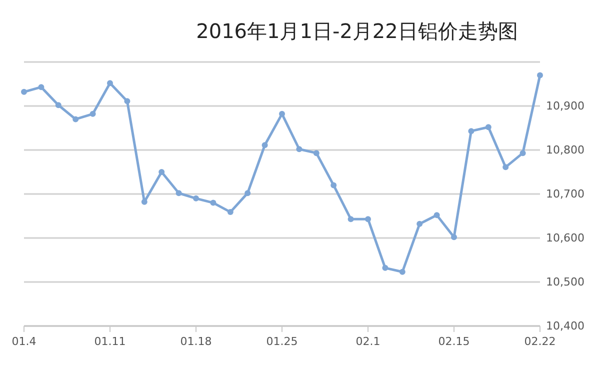 The height and width of the screenshot is (368, 600). I want to click on y-tick-label: 10,700, so click(565, 194).